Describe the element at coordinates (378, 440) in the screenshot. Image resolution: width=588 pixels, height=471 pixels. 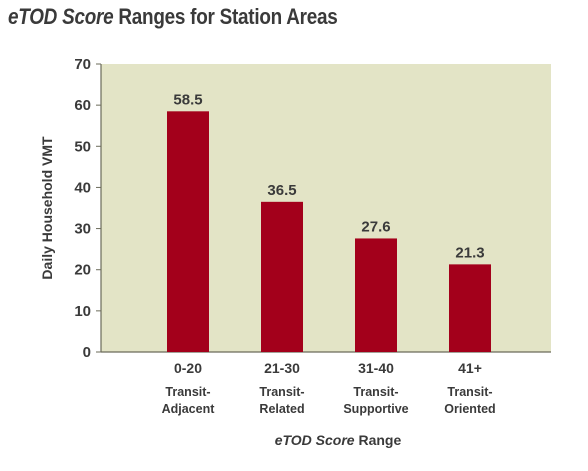
I see `x-axis-label-rest: Range` at that location.